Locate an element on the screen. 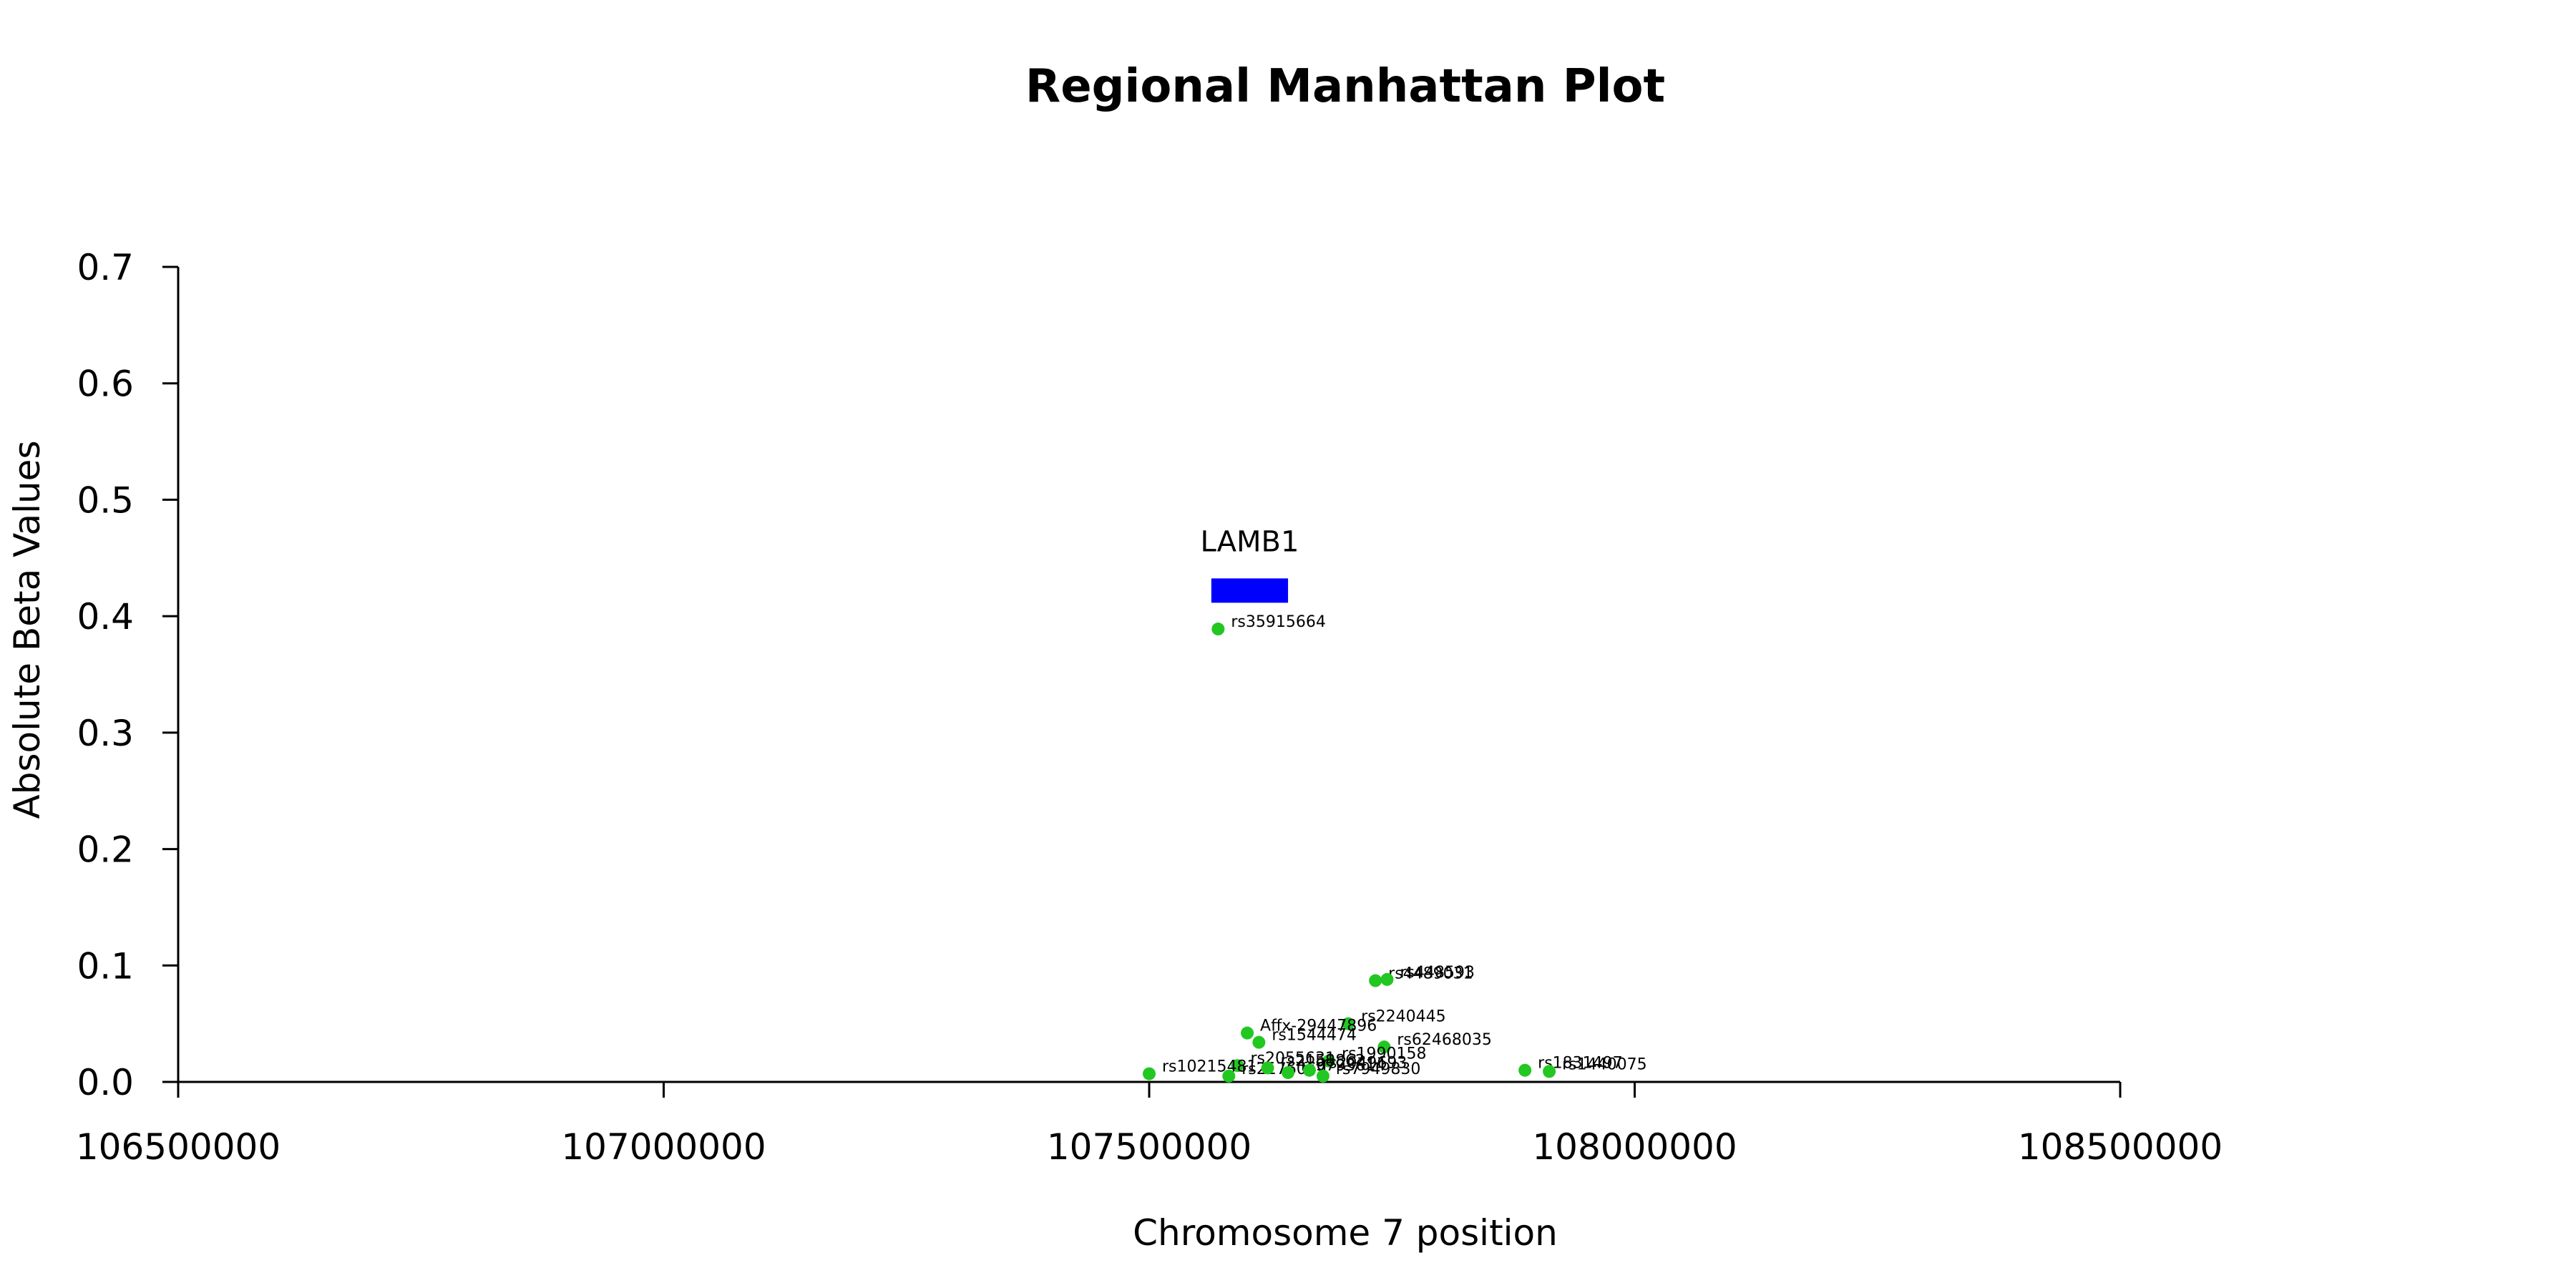  y-tick-label: 0.2 is located at coordinates (105, 850).